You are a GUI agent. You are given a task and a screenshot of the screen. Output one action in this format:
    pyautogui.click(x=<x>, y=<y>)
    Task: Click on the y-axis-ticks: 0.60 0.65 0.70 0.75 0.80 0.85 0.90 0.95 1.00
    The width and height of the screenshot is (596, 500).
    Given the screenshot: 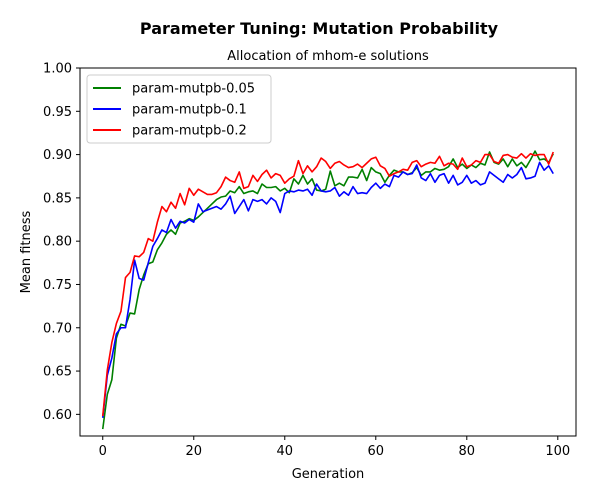 What is the action you would take?
    pyautogui.click(x=61, y=242)
    